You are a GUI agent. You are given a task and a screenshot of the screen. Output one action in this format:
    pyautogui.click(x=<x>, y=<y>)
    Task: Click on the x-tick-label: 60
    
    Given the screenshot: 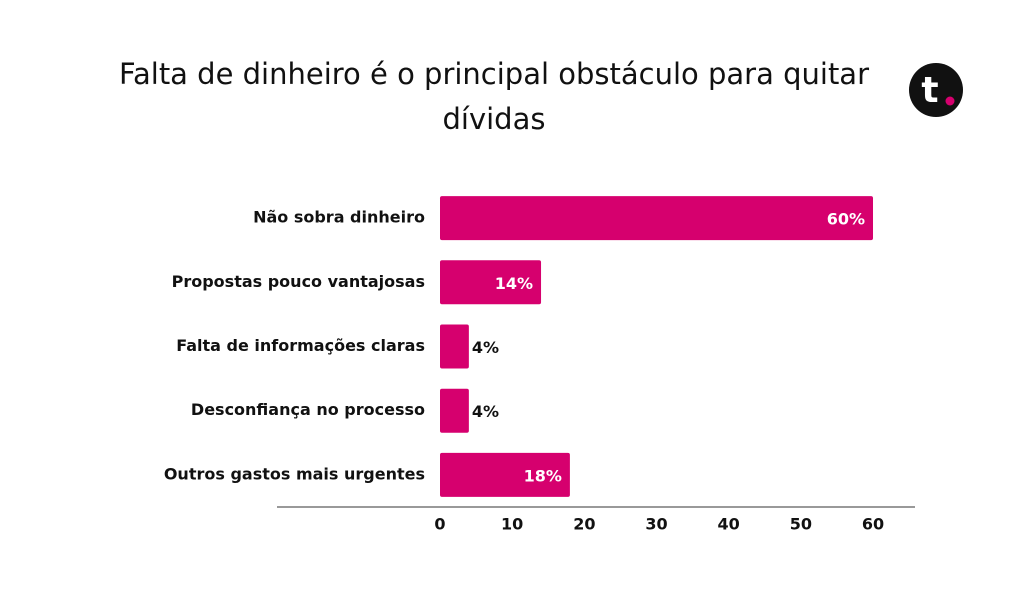 What is the action you would take?
    pyautogui.click(x=873, y=524)
    